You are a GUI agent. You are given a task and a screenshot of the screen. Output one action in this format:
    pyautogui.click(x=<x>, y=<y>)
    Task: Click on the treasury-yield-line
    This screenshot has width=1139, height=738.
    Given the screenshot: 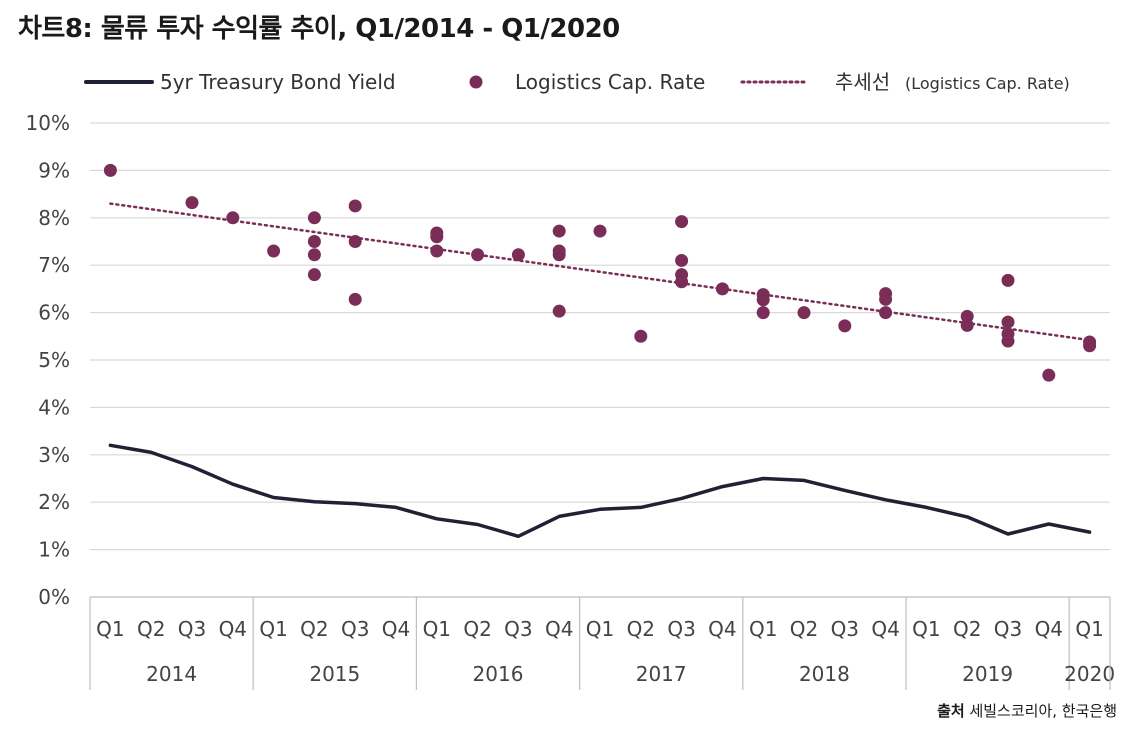 What is the action you would take?
    pyautogui.click(x=600, y=491)
    